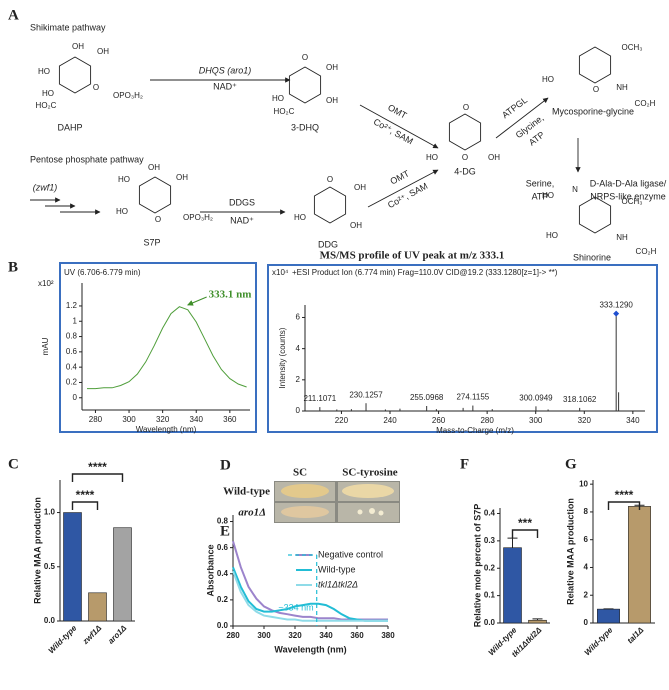 The image size is (669, 690). I want to click on x-tick-label: zwf1Δ, so click(92, 635).